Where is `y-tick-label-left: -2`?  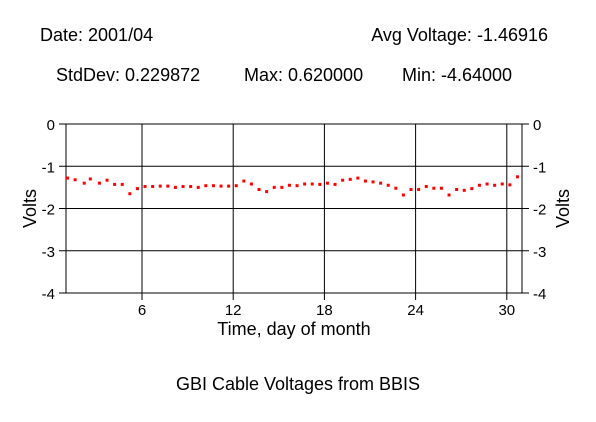
y-tick-label-left: -2 is located at coordinates (48, 210).